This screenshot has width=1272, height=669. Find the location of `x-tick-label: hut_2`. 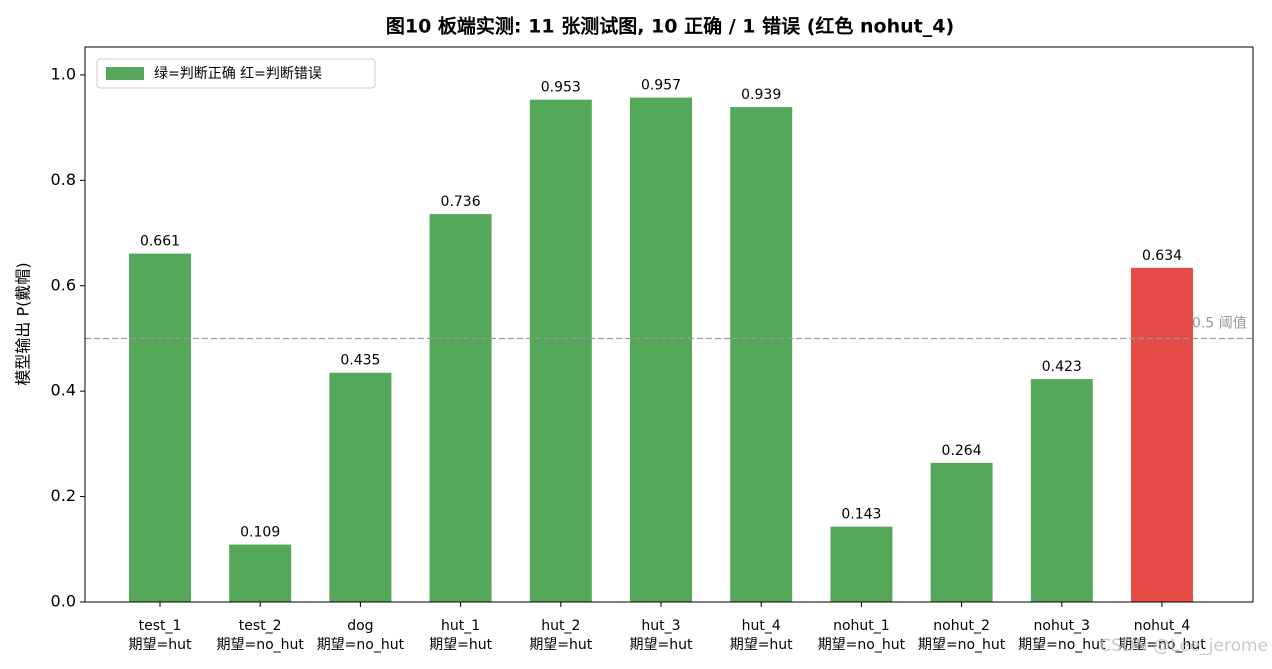

x-tick-label: hut_2 is located at coordinates (560, 626).